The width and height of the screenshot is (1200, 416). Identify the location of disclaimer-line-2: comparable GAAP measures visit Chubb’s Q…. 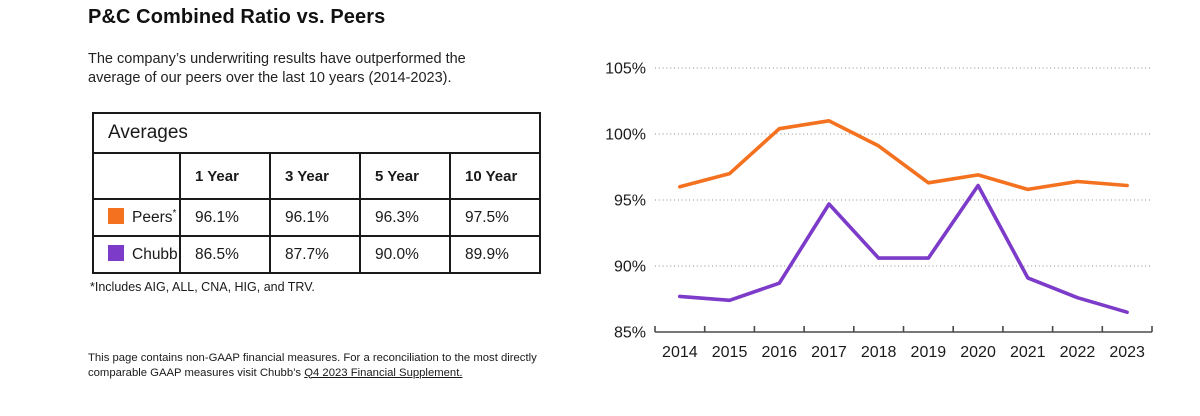
(328, 373).